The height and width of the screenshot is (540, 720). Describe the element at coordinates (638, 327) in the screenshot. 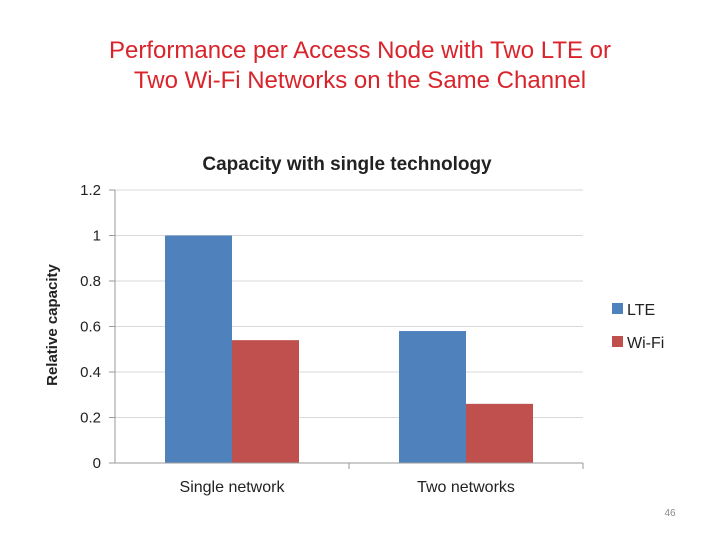

I see `legend: LTE Wi-Fi` at that location.